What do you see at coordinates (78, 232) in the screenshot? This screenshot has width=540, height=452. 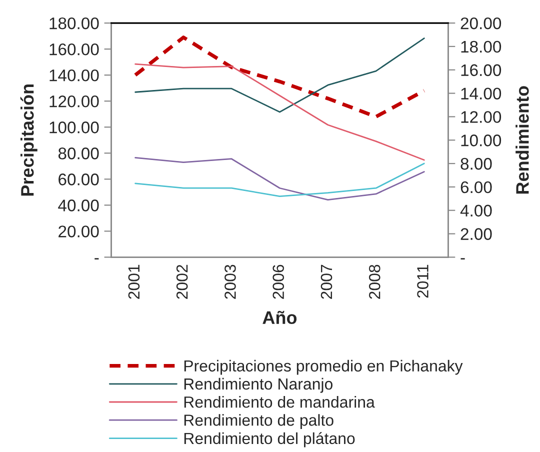 I see `y-tick-label: 20.00` at bounding box center [78, 232].